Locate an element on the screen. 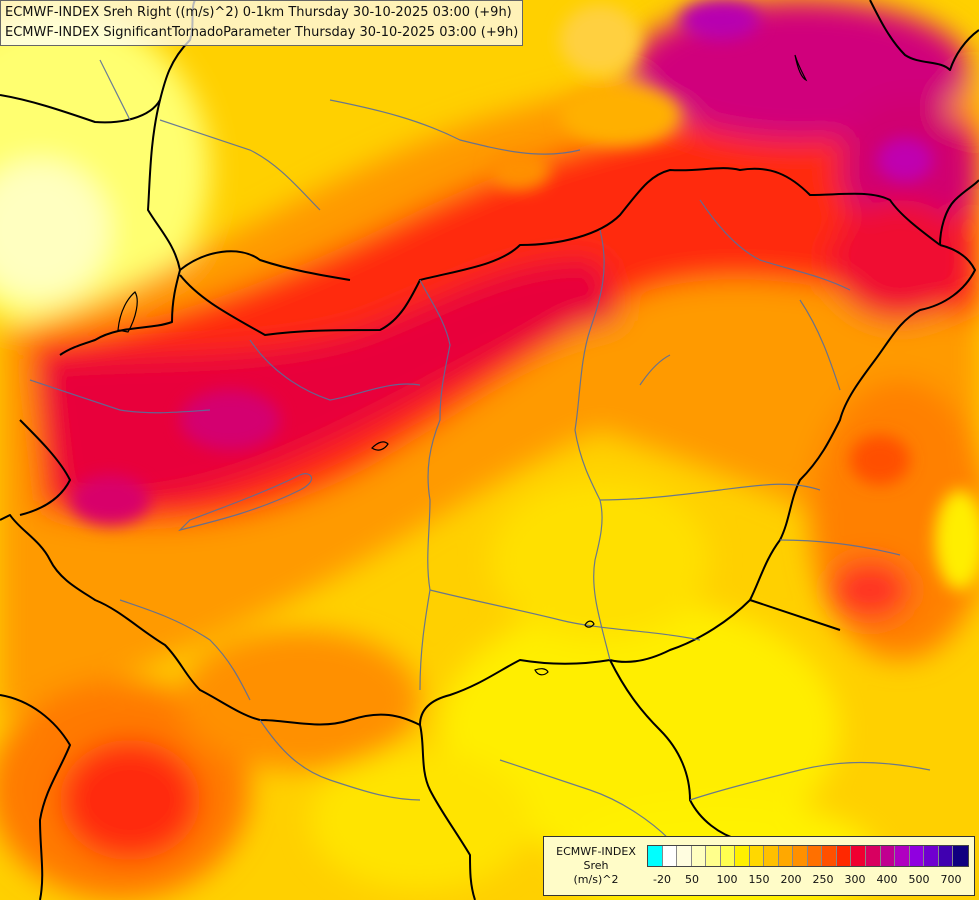 The width and height of the screenshot is (979, 900). legend-tick-label: 500 is located at coordinates (919, 879).